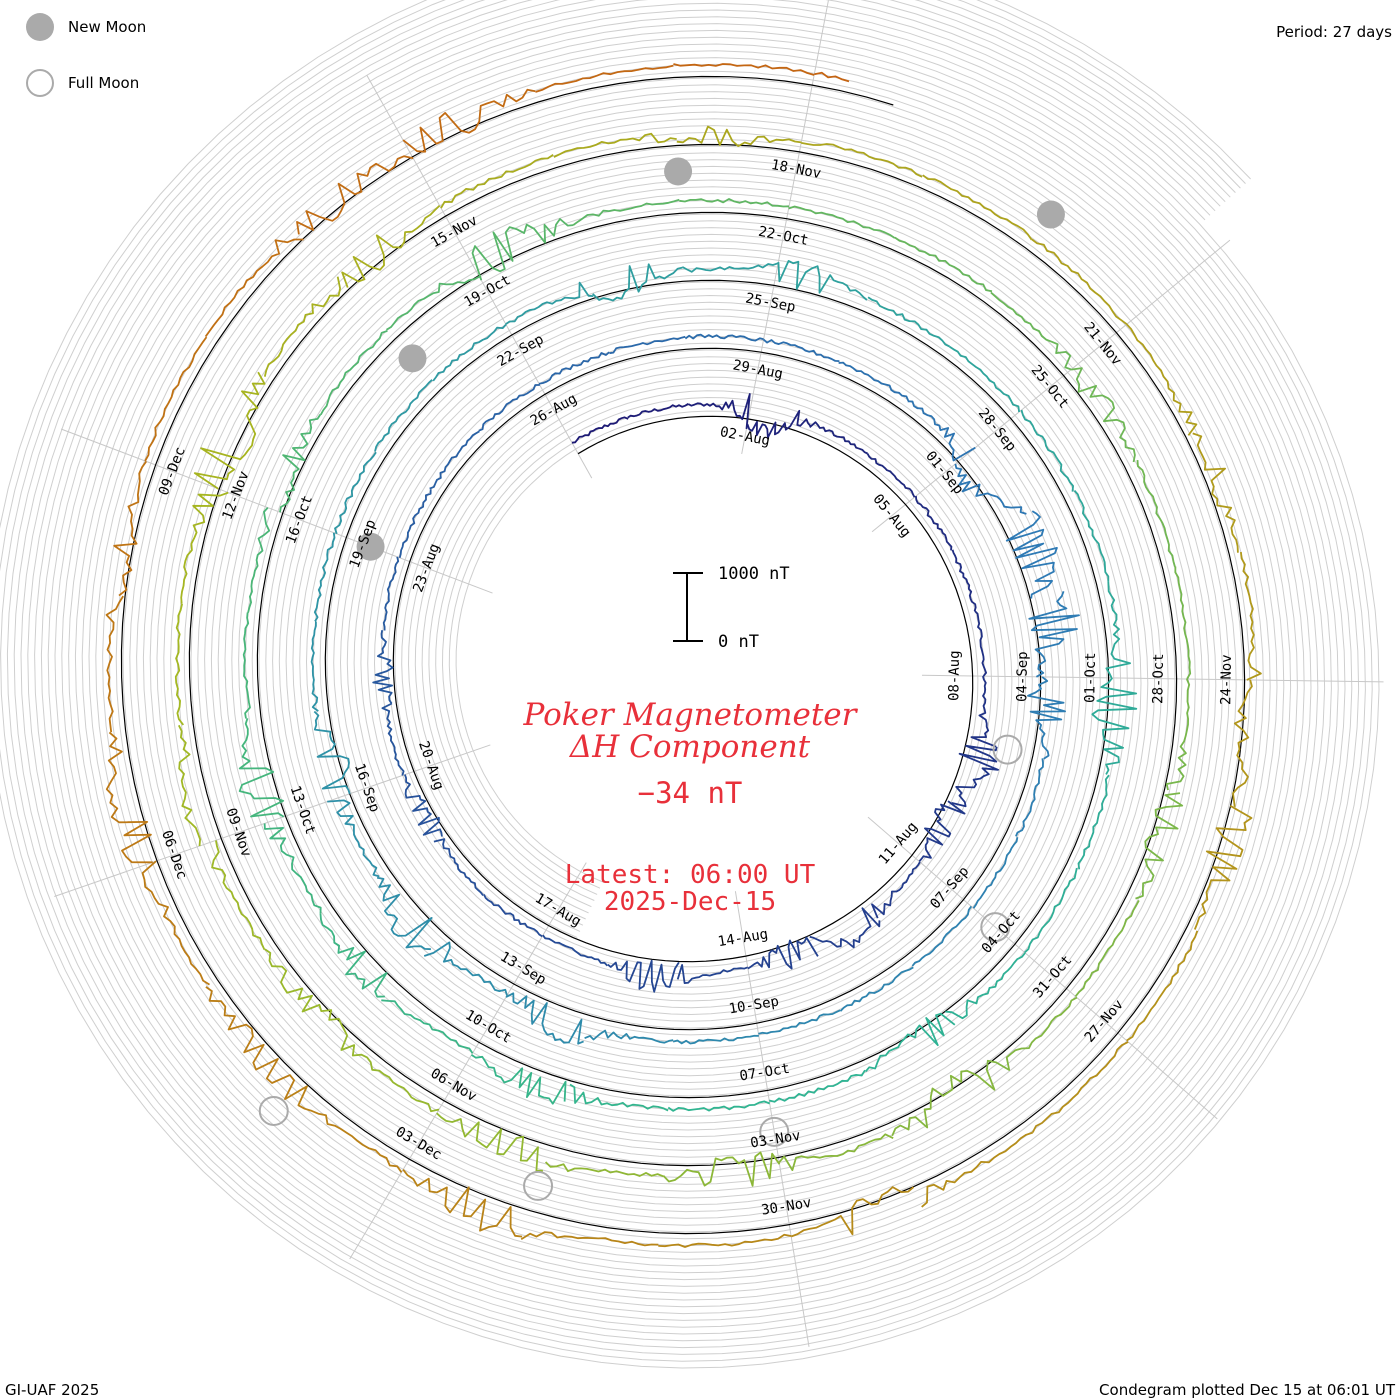 The height and width of the screenshot is (1400, 1400). I want to click on credit-label: GI-UAF 2025, so click(52, 1390).